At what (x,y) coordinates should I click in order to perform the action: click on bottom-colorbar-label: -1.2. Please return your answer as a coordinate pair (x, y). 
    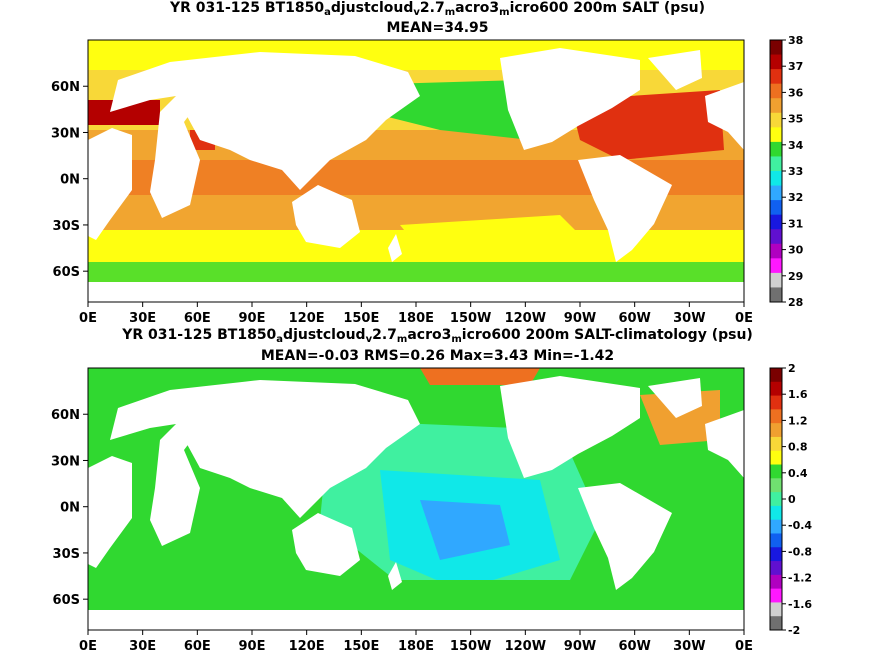
    Looking at the image, I should click on (800, 578).